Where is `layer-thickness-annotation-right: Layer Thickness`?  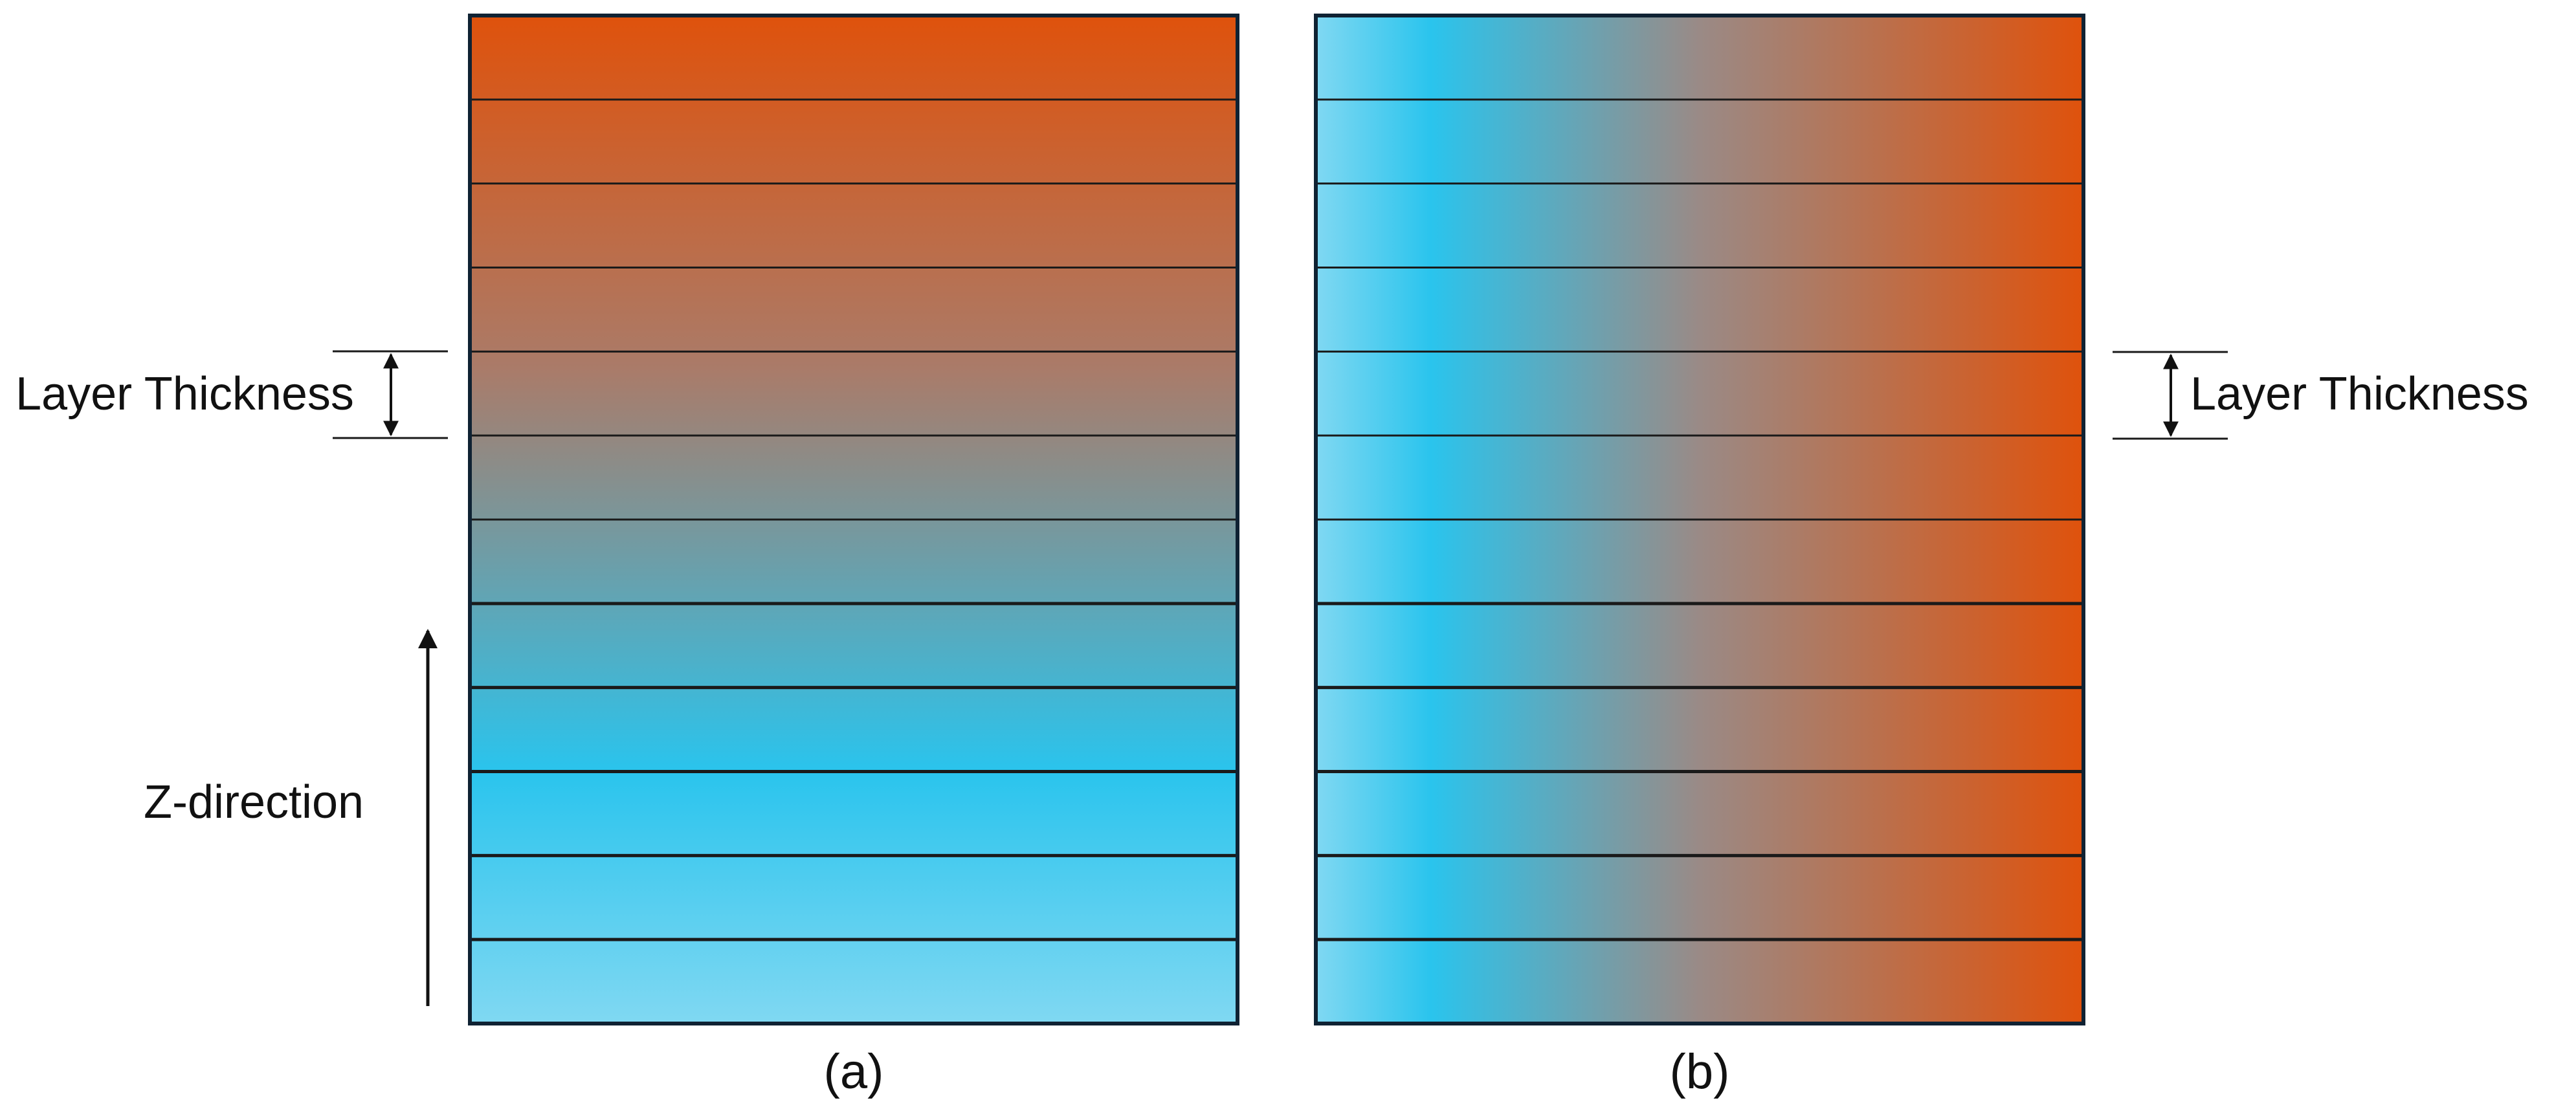 layer-thickness-annotation-right: Layer Thickness is located at coordinates (2321, 395).